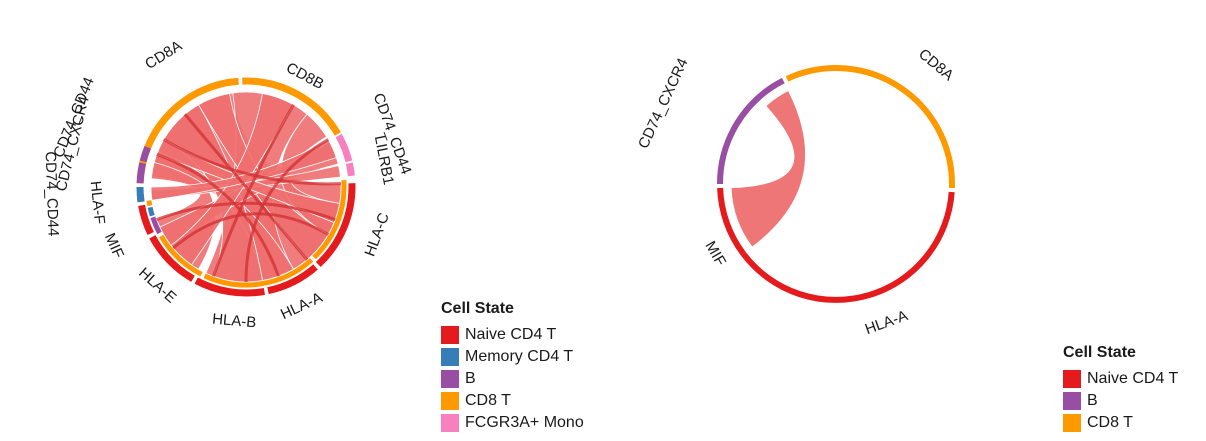 Image resolution: width=1206 pixels, height=441 pixels. Describe the element at coordinates (519, 356) in the screenshot. I see `legend-label: Memory CD4 T` at that location.